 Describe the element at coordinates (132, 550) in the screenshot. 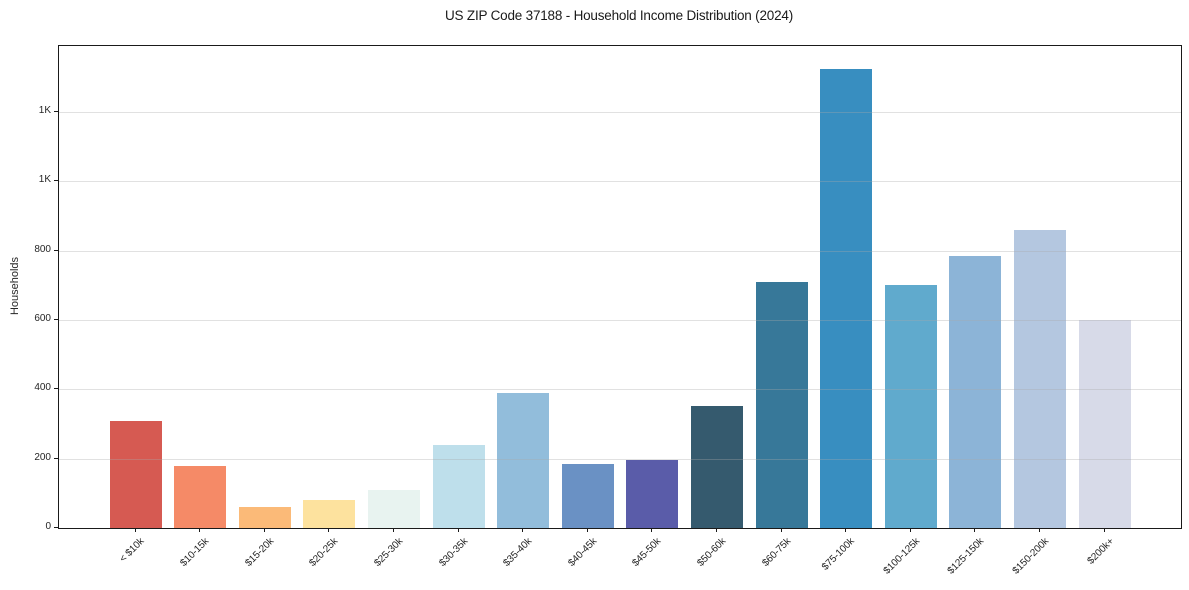

I see `x-tick-label: < $10k` at that location.